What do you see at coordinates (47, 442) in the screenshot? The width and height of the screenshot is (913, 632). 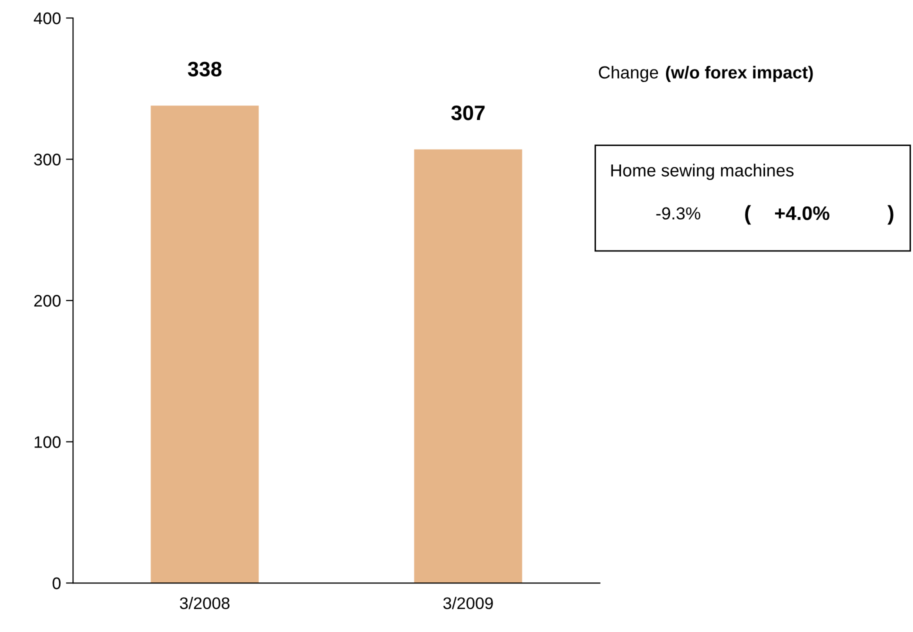 I see `y-tick-label: 100` at bounding box center [47, 442].